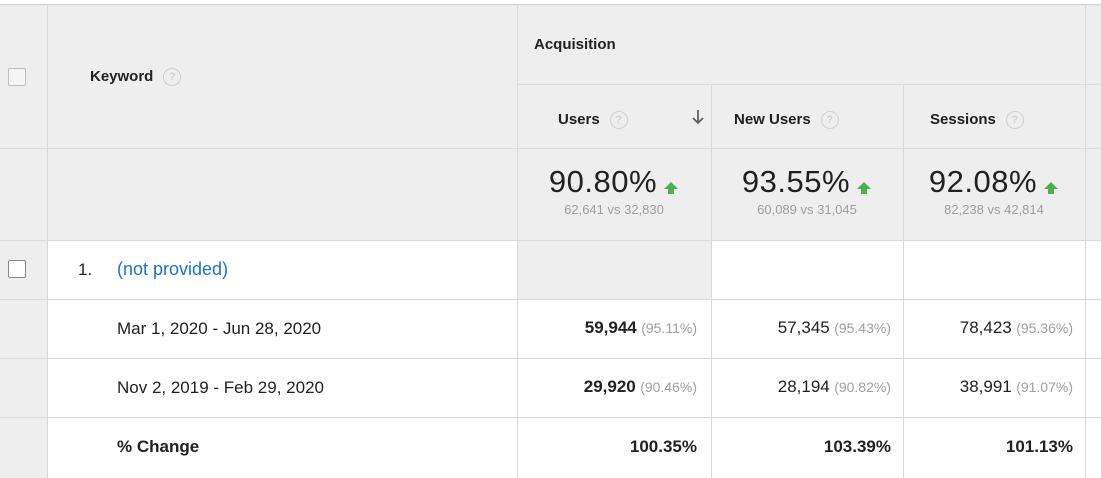 The width and height of the screenshot is (1101, 478). What do you see at coordinates (862, 387) in the screenshot?
I see `new-users-pct: (90.82%)` at bounding box center [862, 387].